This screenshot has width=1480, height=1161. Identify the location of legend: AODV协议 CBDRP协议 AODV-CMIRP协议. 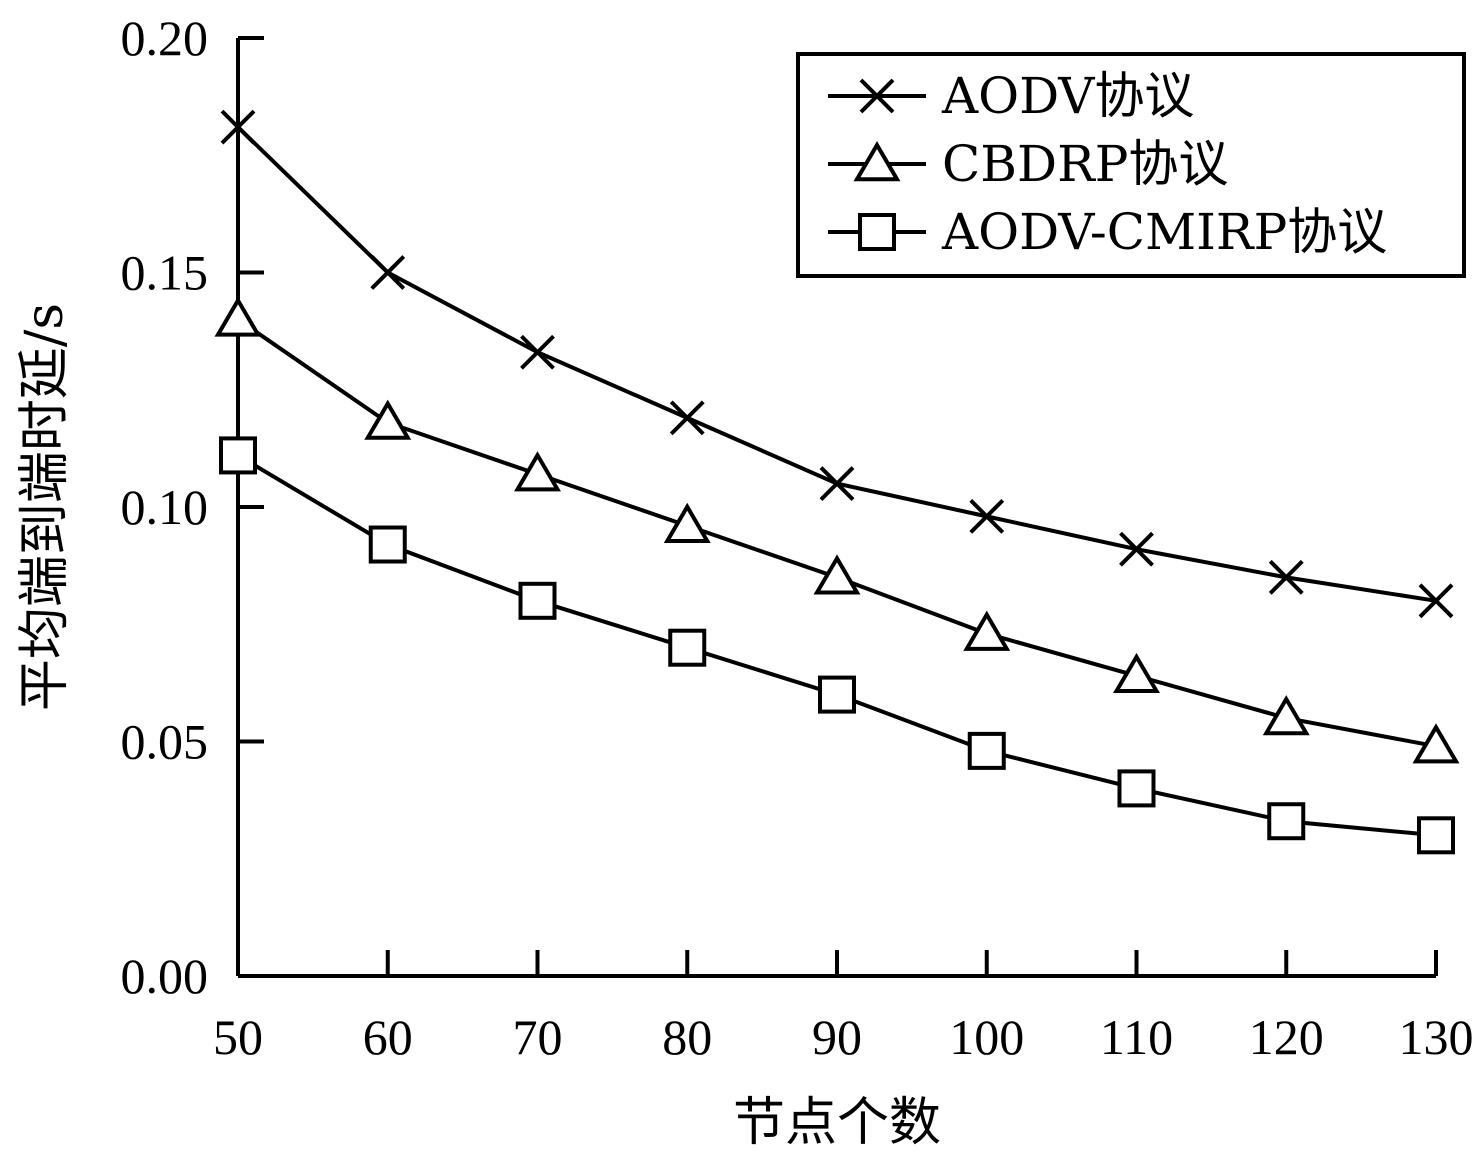
(1131, 165).